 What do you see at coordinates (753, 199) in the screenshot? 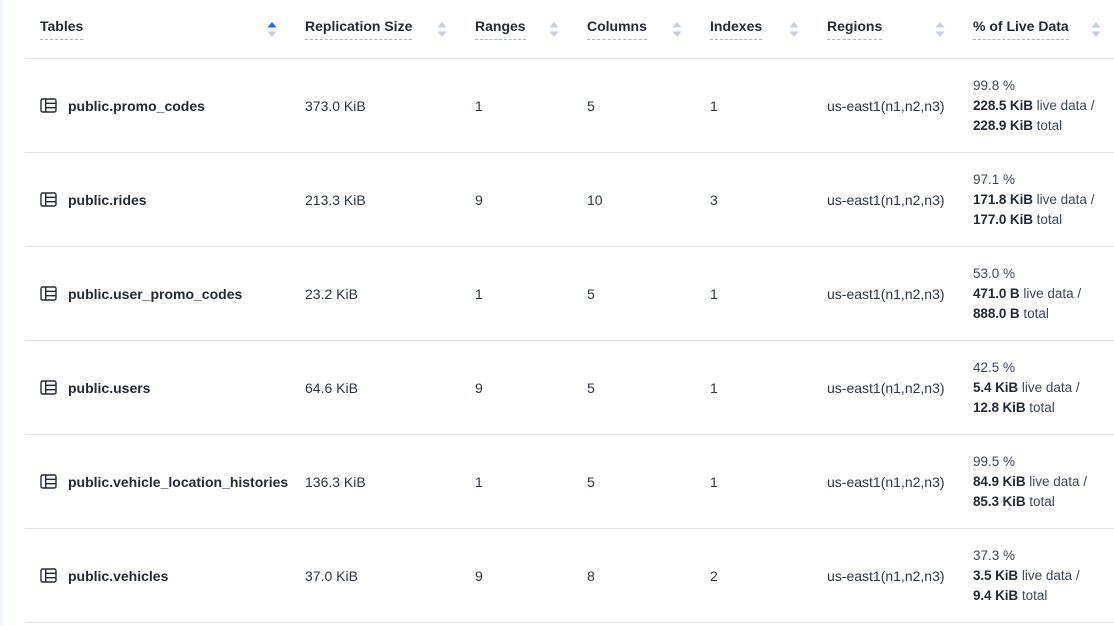
I see `indexes-cell: 3` at bounding box center [753, 199].